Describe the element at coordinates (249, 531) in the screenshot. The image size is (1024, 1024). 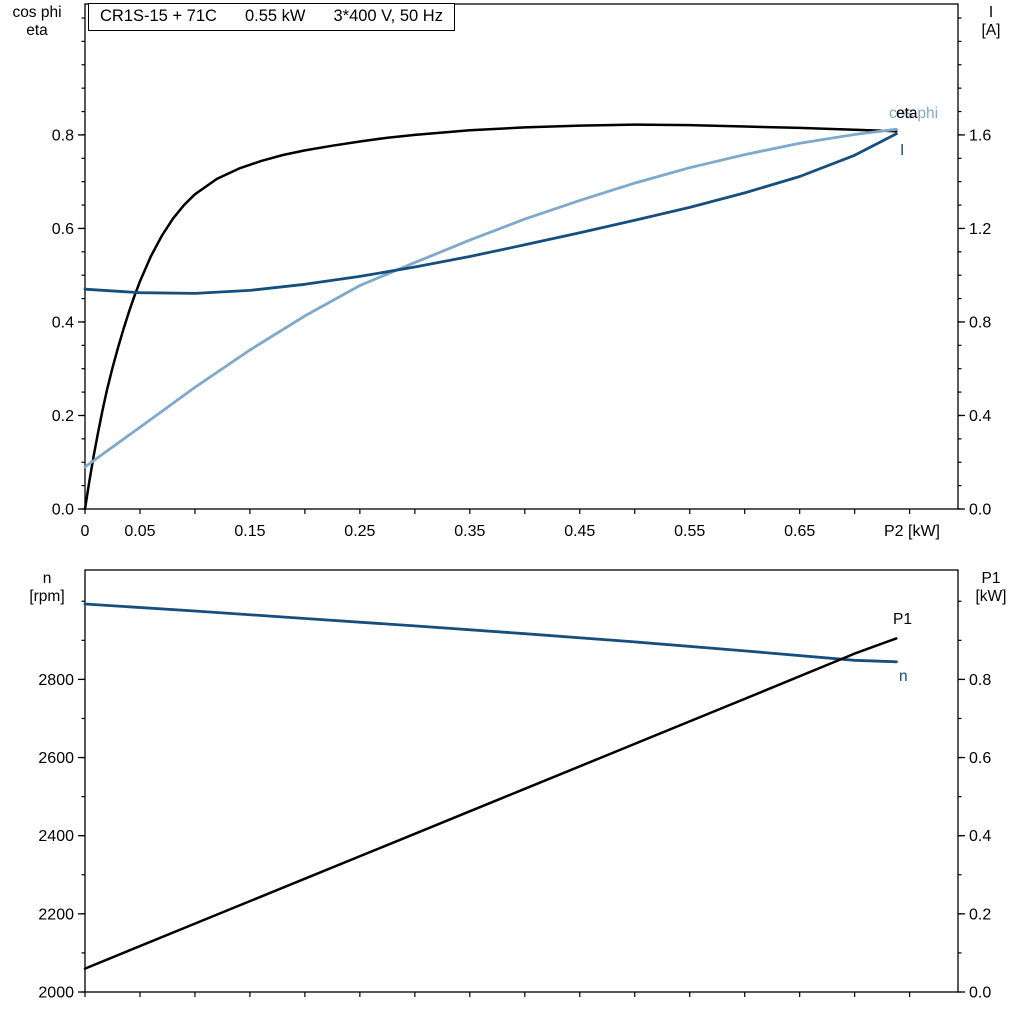
I see `svg-text: 0.15` at that location.